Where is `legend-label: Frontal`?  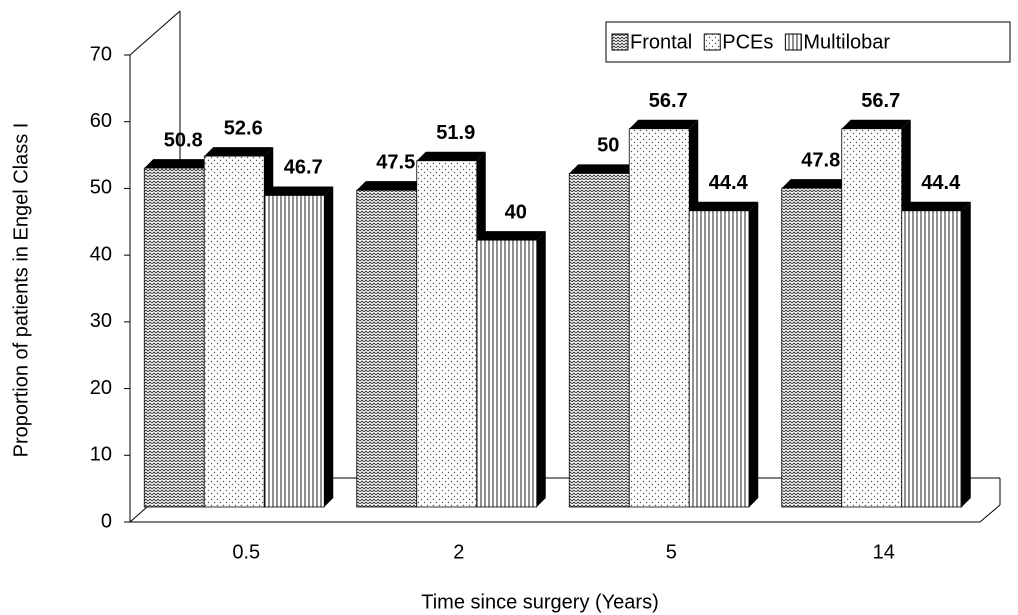
legend-label: Frontal is located at coordinates (661, 42).